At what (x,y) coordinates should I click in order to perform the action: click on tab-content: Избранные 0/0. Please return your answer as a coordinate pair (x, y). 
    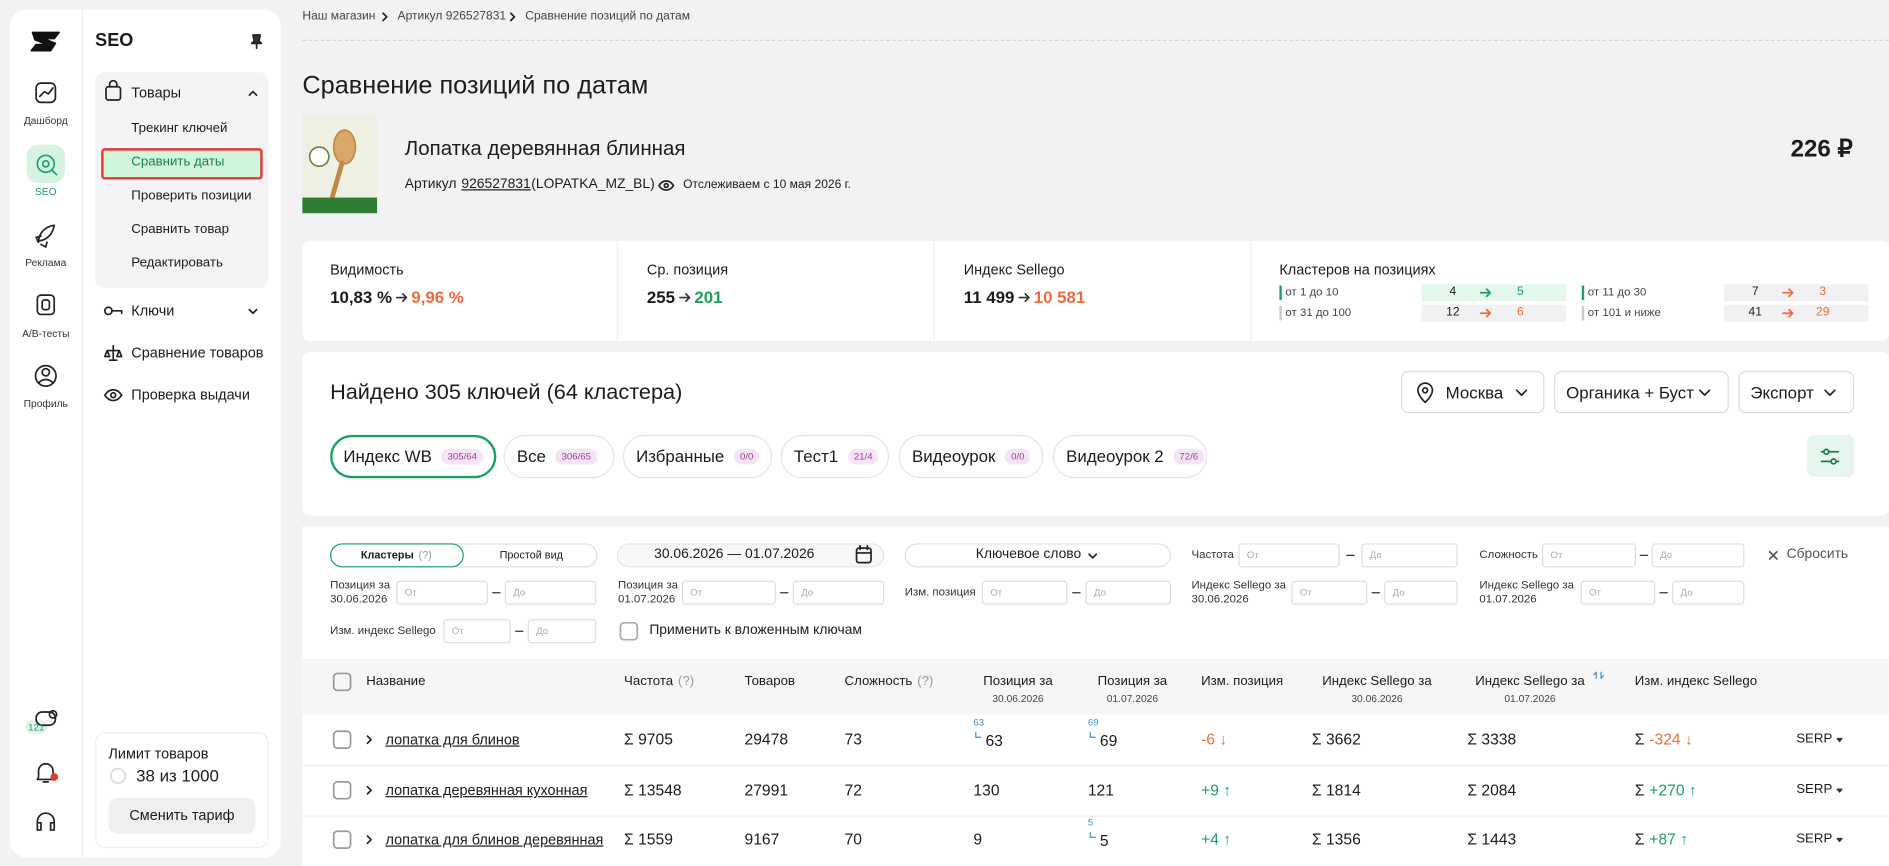
    Looking at the image, I should click on (698, 456).